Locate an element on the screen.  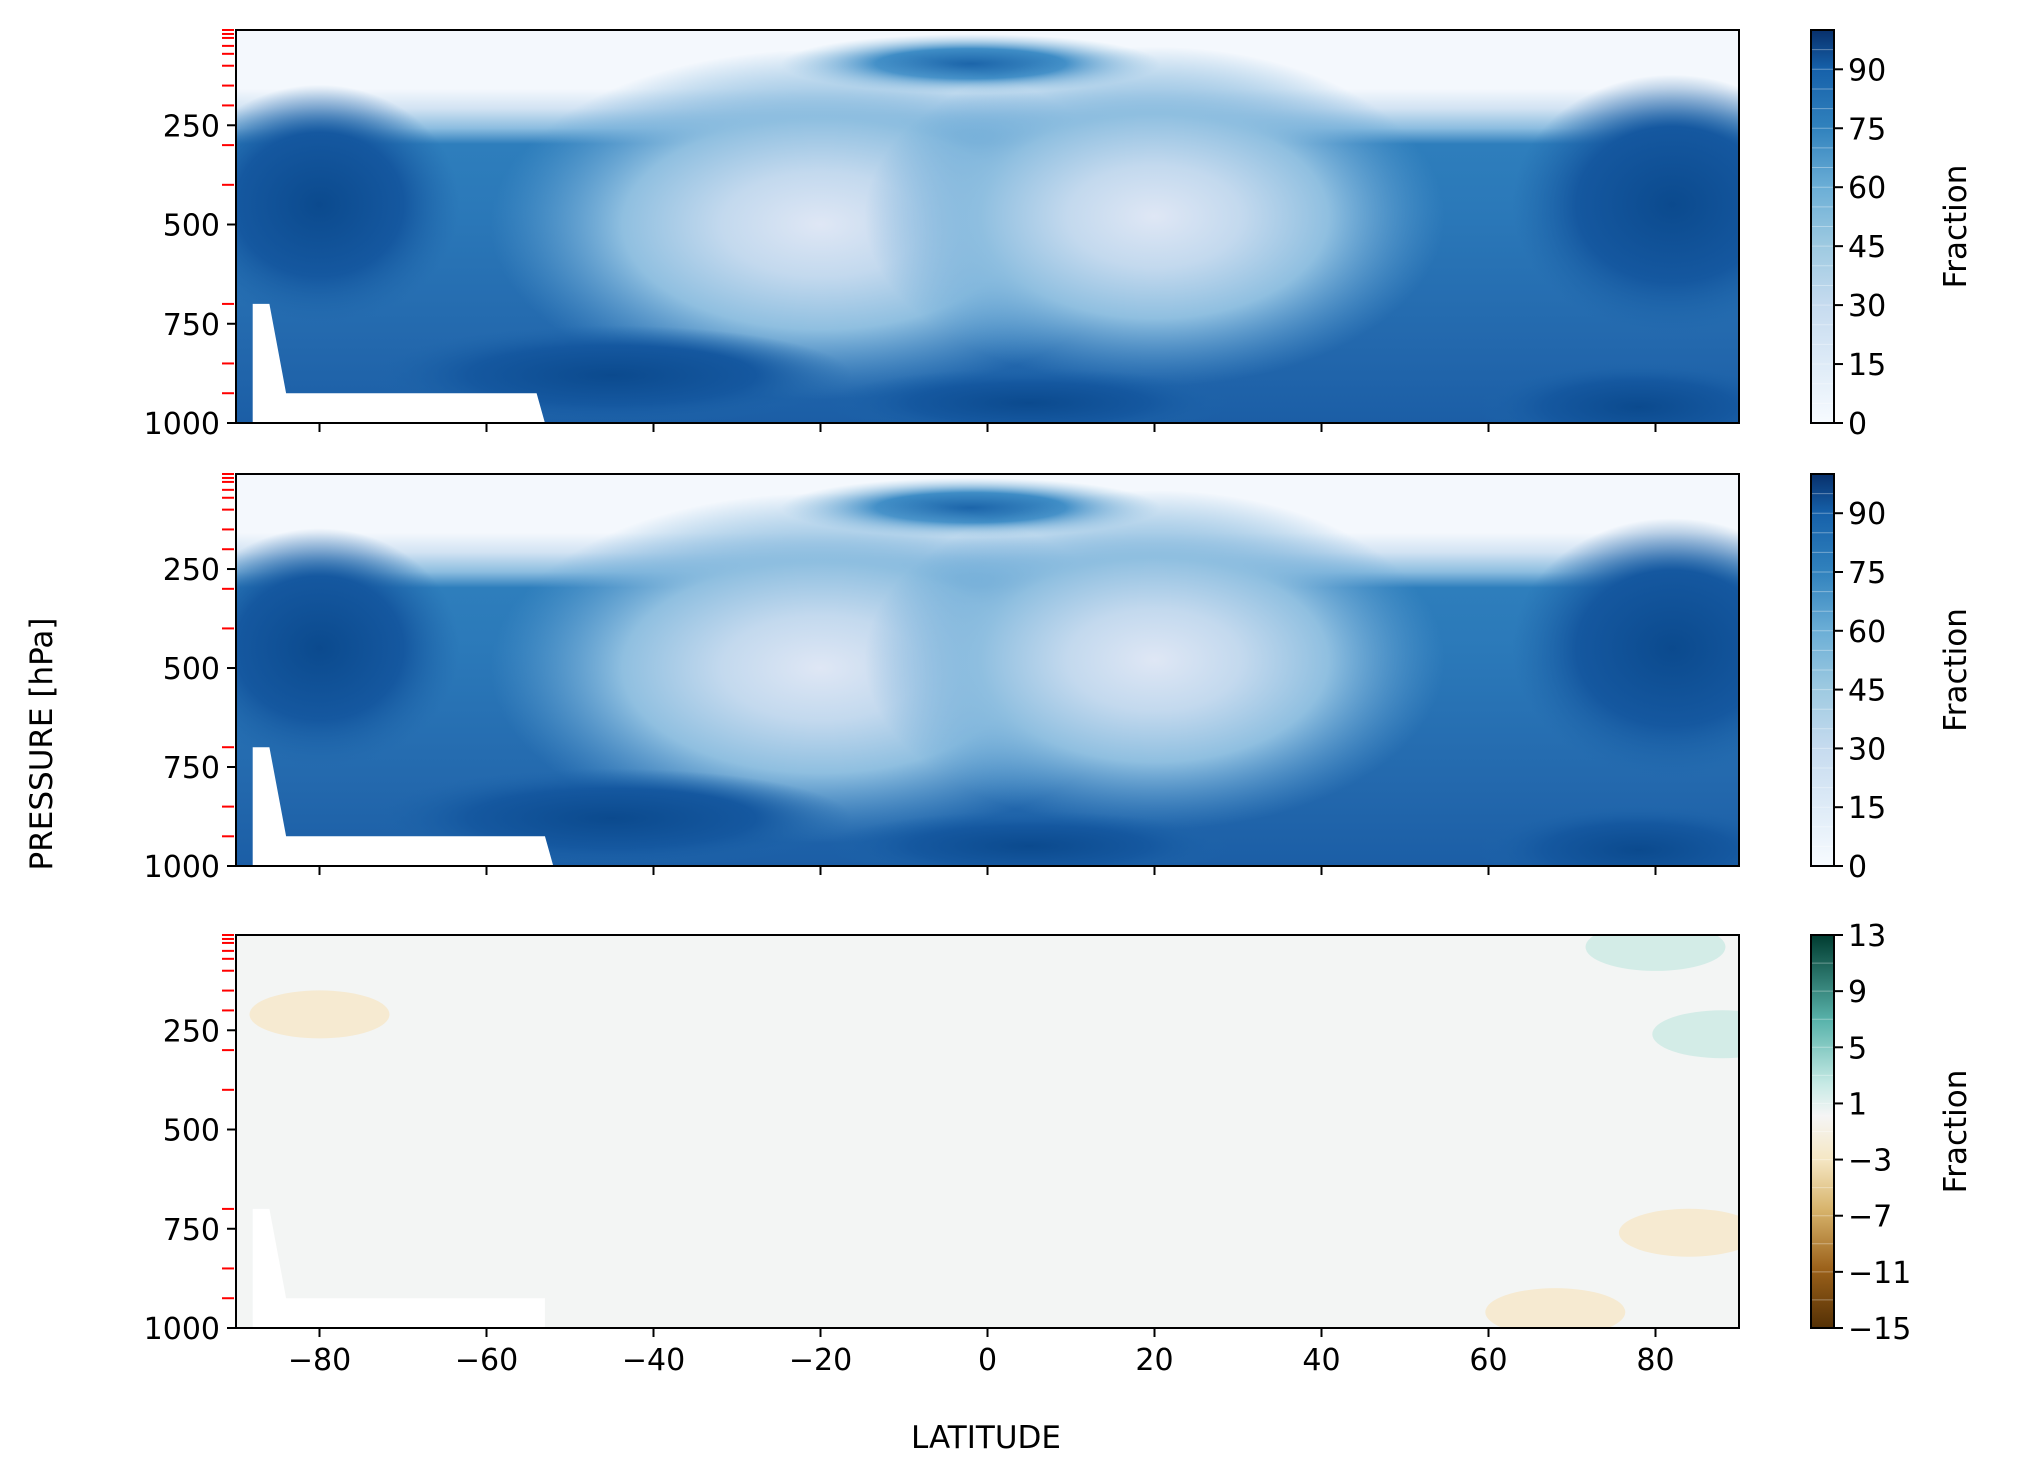
colorbar-tick-label: 1 is located at coordinates (1857, 1104).